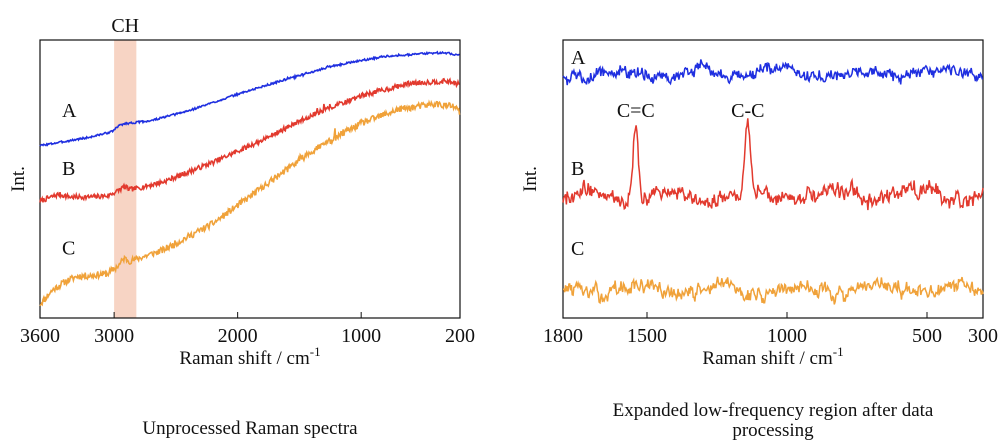 This screenshot has width=1006, height=441. What do you see at coordinates (773, 72) in the screenshot?
I see `right-series-a-line` at bounding box center [773, 72].